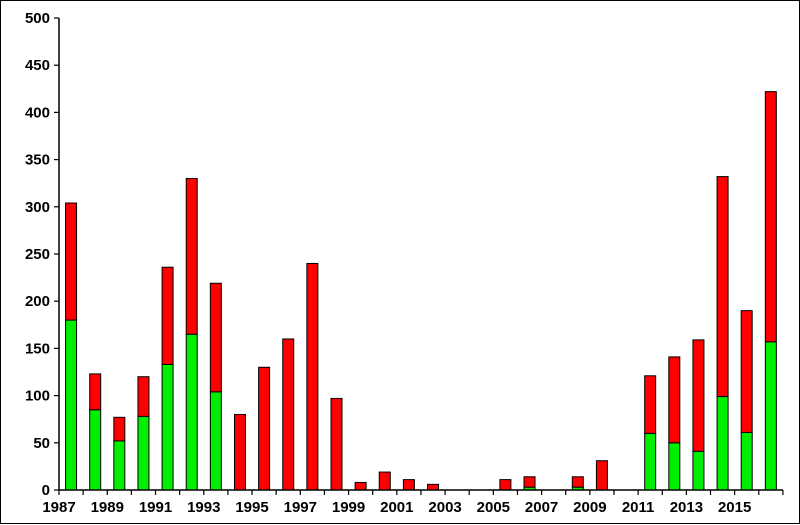 This screenshot has height=525, width=800. What do you see at coordinates (589, 507) in the screenshot?
I see `x-tick-label: 2009` at bounding box center [589, 507].